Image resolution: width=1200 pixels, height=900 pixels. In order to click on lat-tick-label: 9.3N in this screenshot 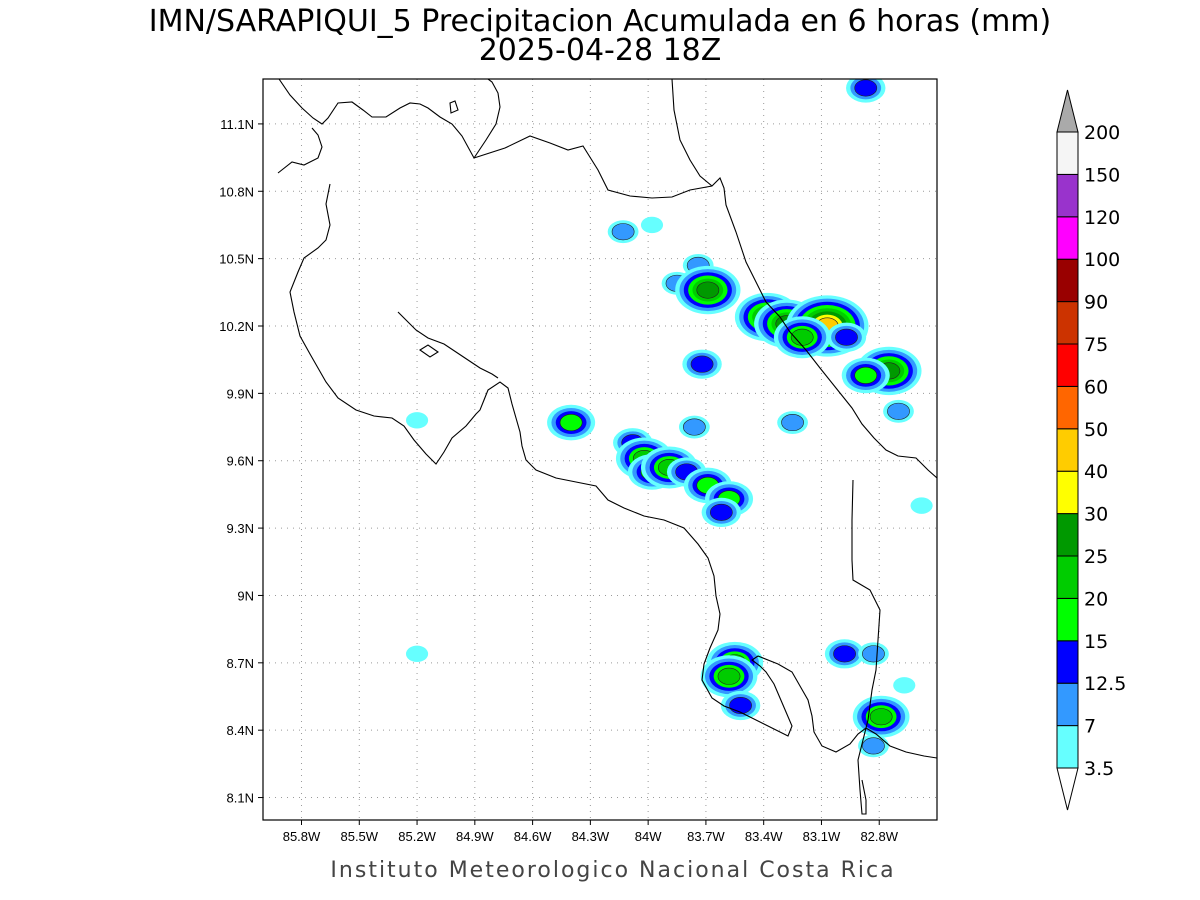, I will do `click(240, 528)`.